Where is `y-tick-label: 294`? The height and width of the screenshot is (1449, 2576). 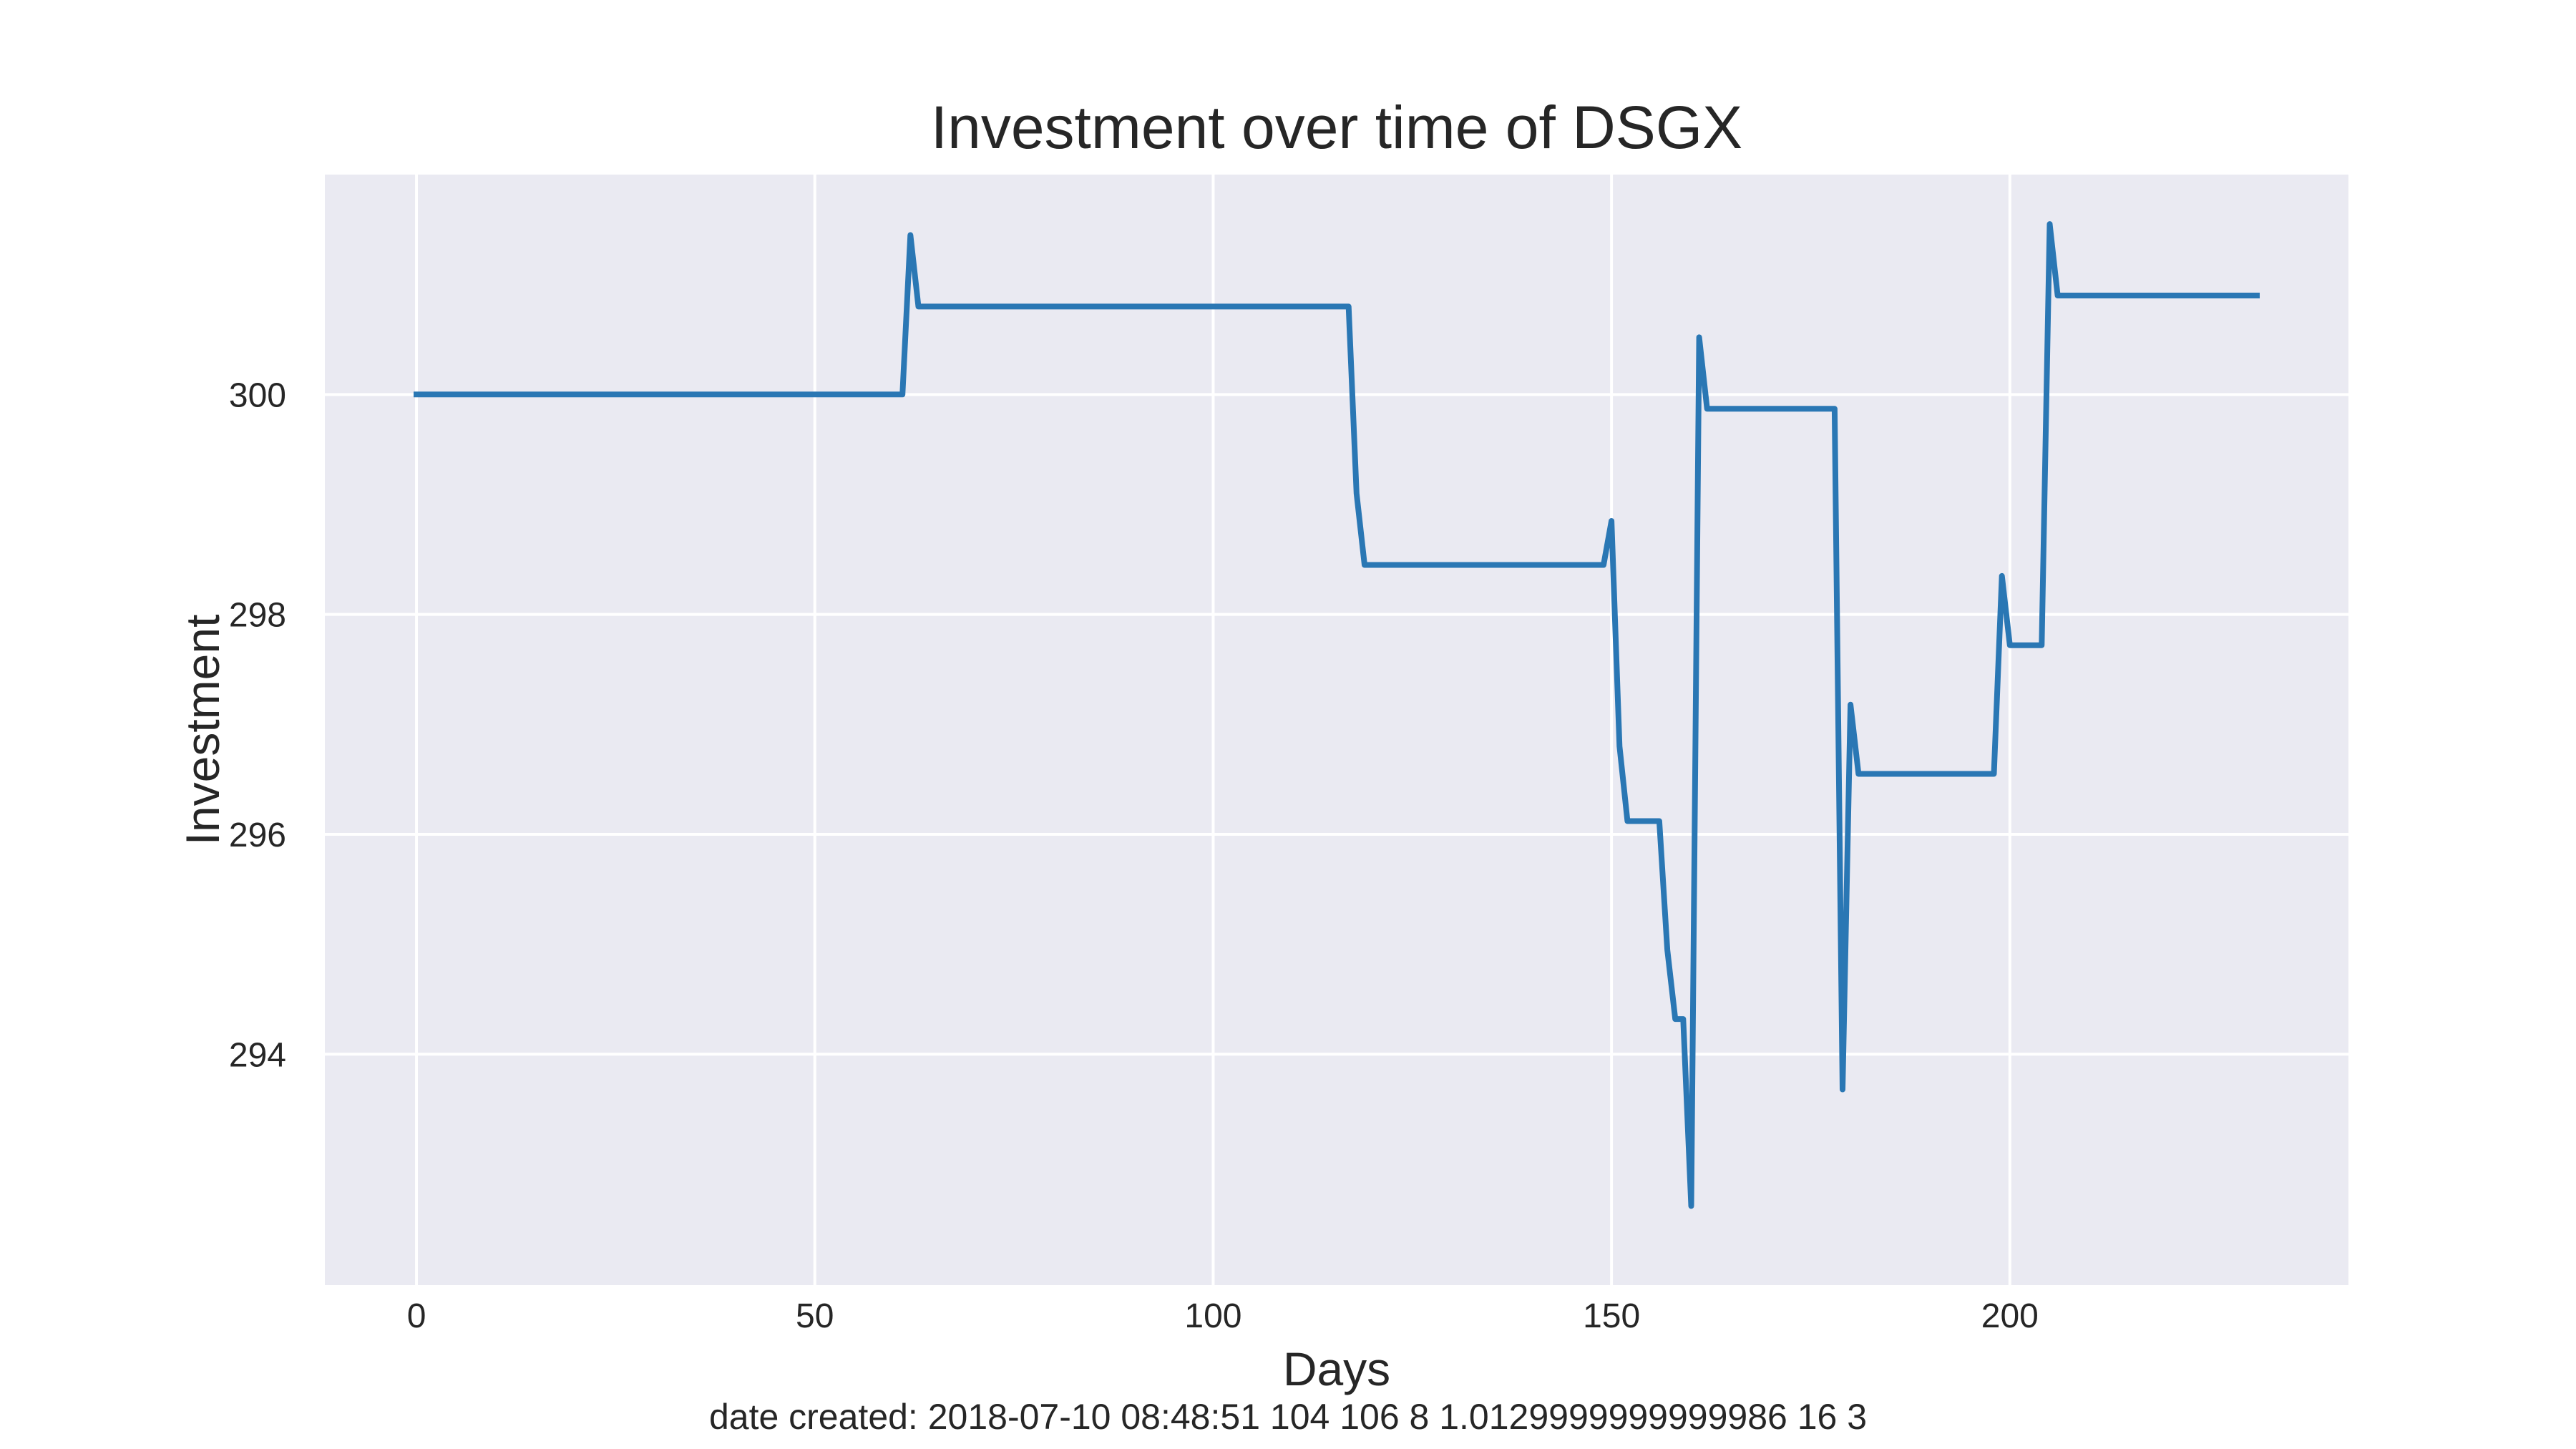 y-tick-label: 294 is located at coordinates (257, 1055).